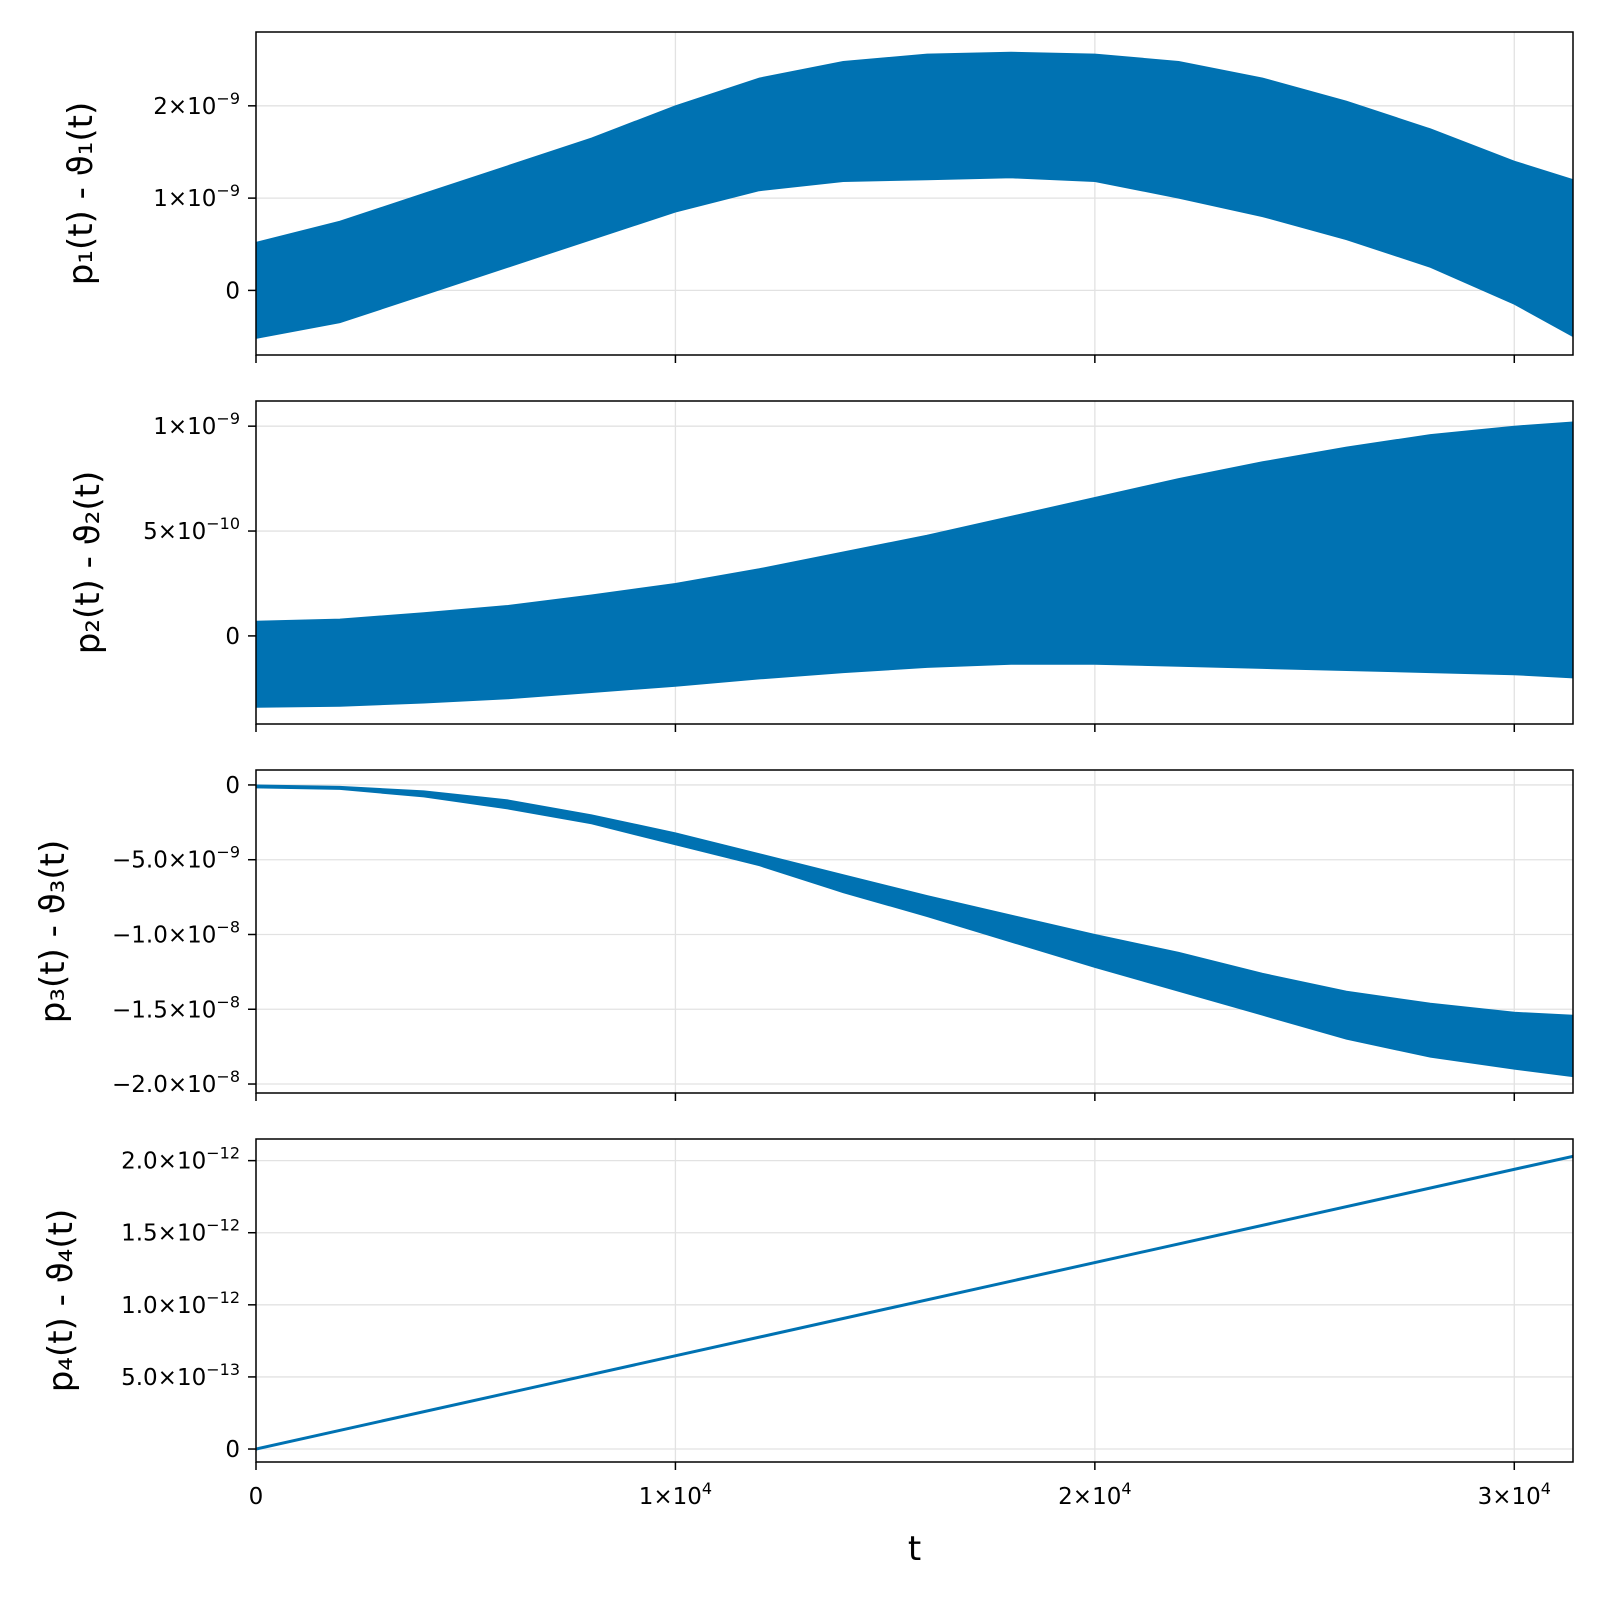 The image size is (1600, 1600). Describe the element at coordinates (256, 1497) in the screenshot. I see `x-tick-label: 0` at that location.